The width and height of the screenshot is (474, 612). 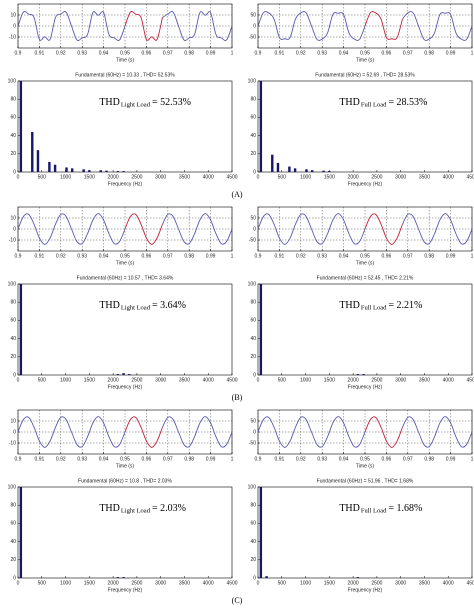 I want to click on thd-annotation: THDFull Load = 1.68%, so click(x=380, y=509).